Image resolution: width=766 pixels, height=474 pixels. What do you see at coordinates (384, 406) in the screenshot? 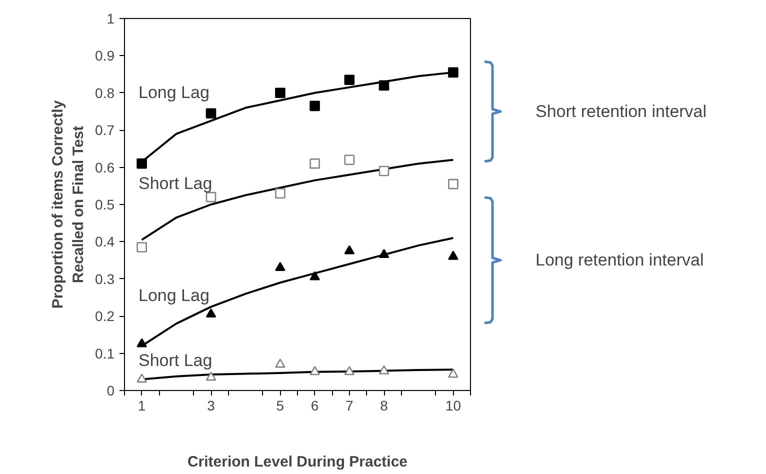
I see `x-tick-label: 8` at bounding box center [384, 406].